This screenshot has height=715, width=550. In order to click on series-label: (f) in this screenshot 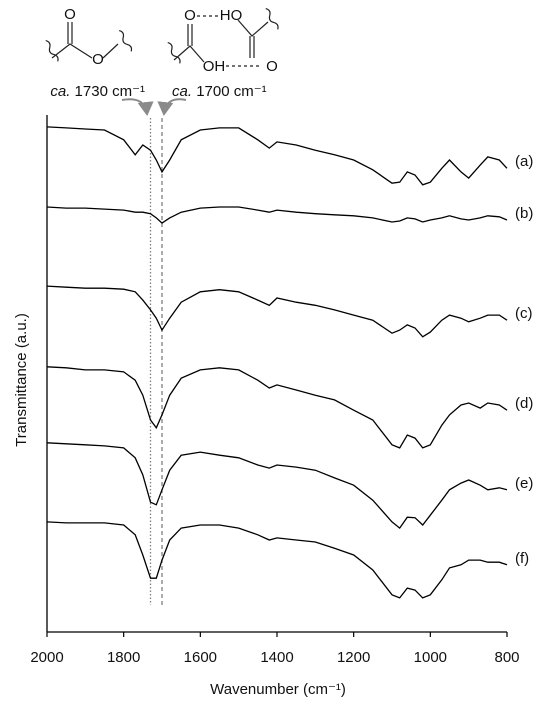, I will do `click(522, 558)`.